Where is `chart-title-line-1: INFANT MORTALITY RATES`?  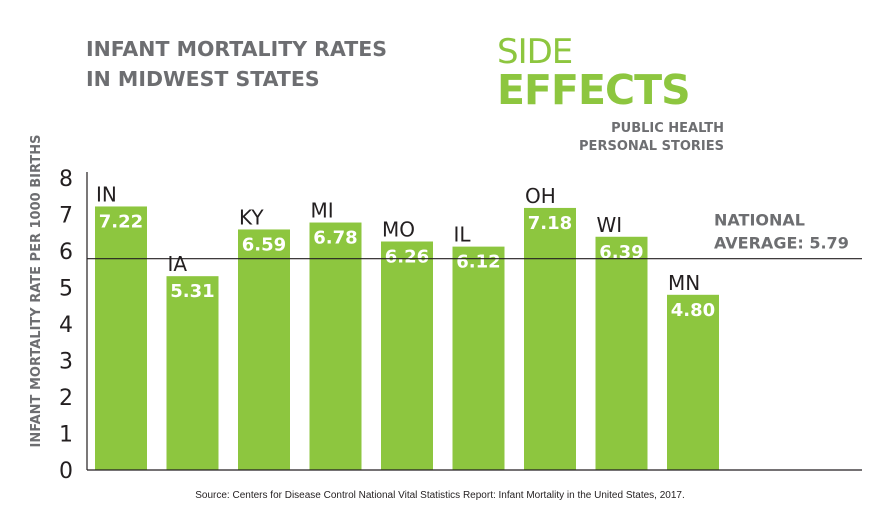 chart-title-line-1: INFANT MORTALITY RATES is located at coordinates (236, 49).